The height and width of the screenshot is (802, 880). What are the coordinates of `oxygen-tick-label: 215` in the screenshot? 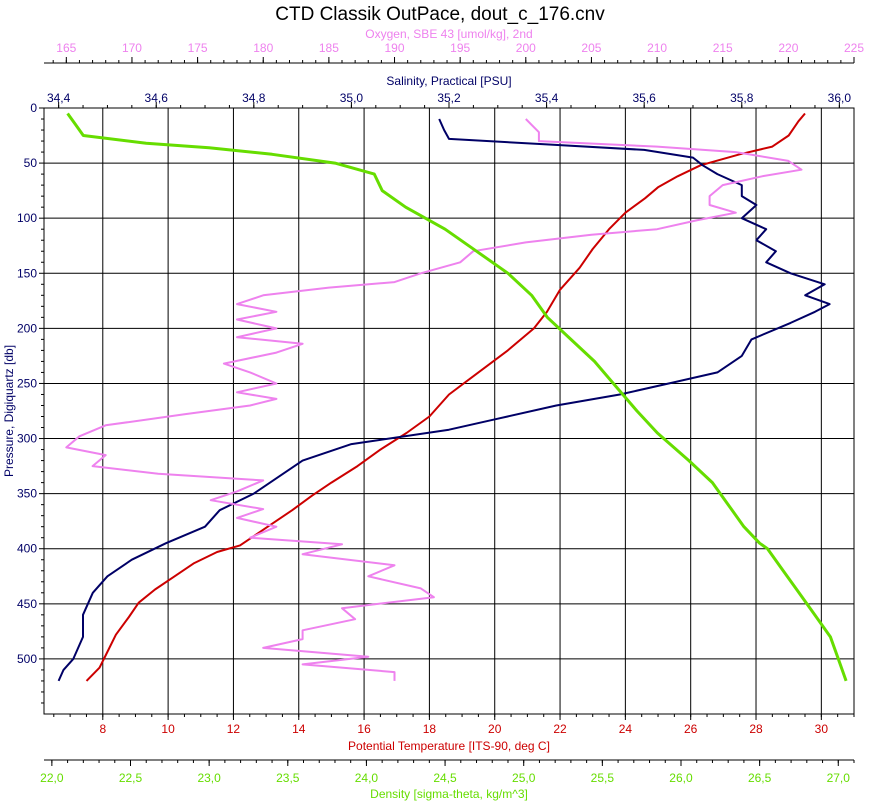 It's located at (723, 48).